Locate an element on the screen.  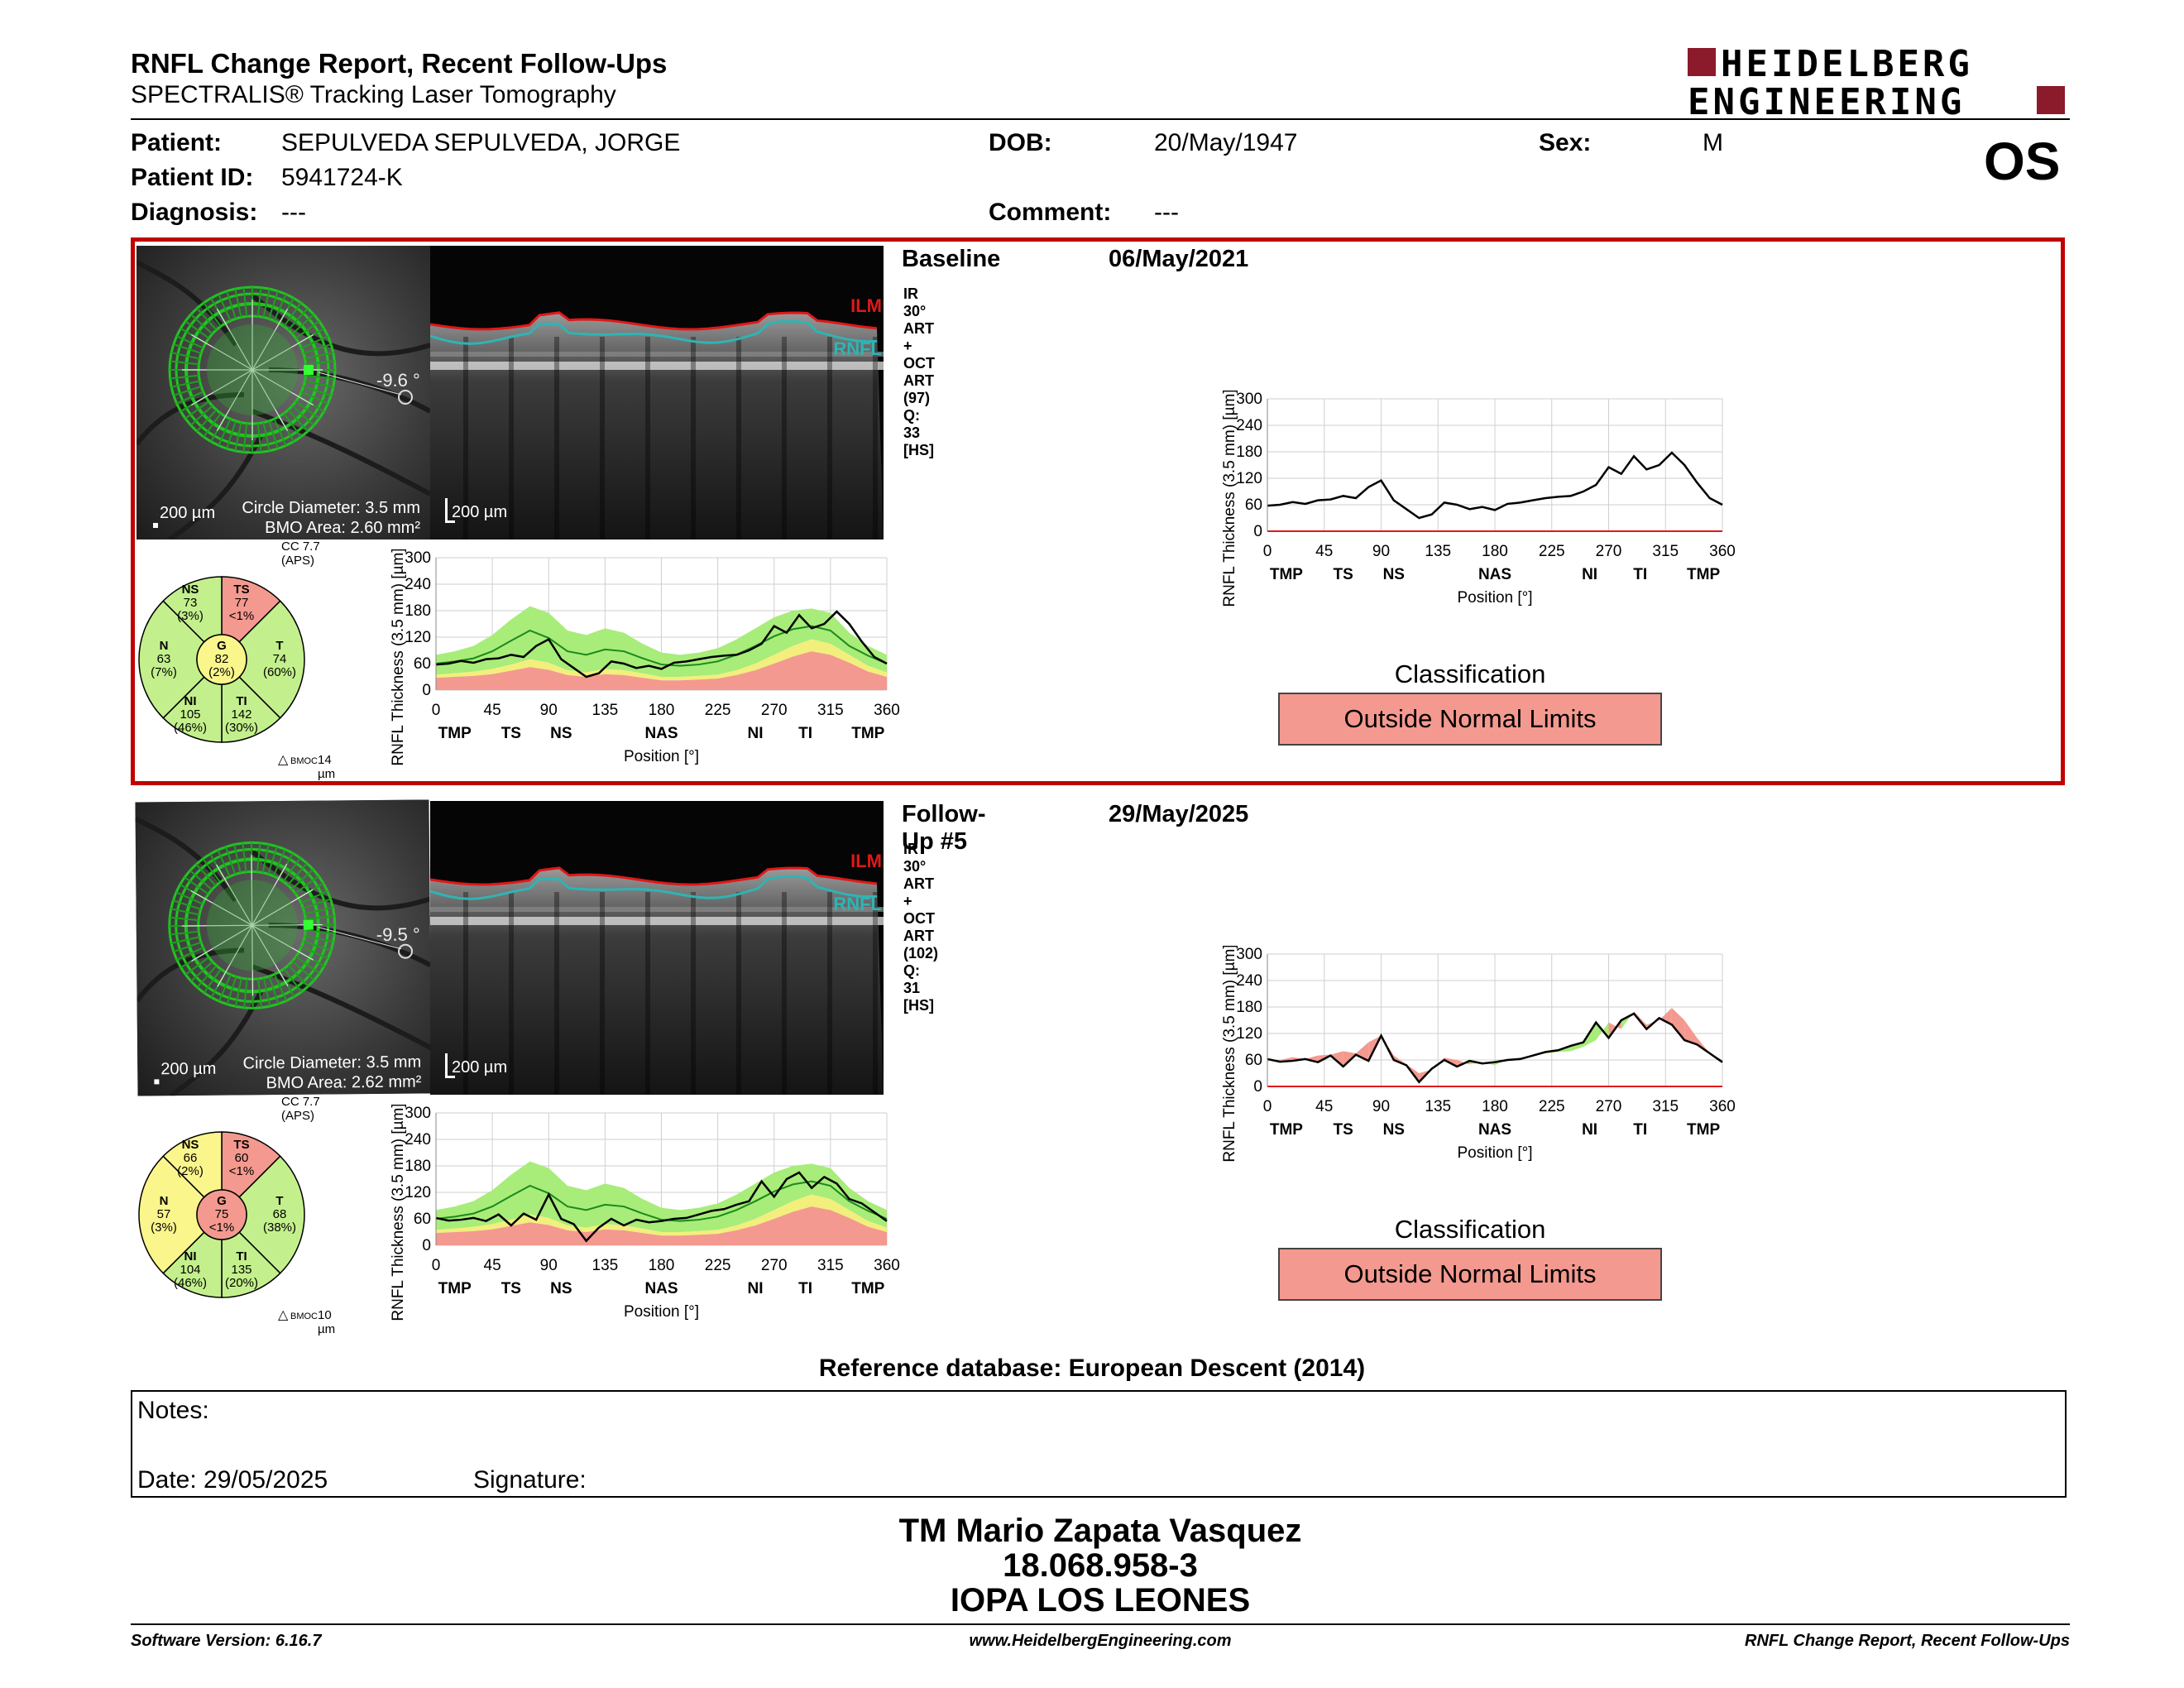
sector-name-n: N is located at coordinates (164, 1201).